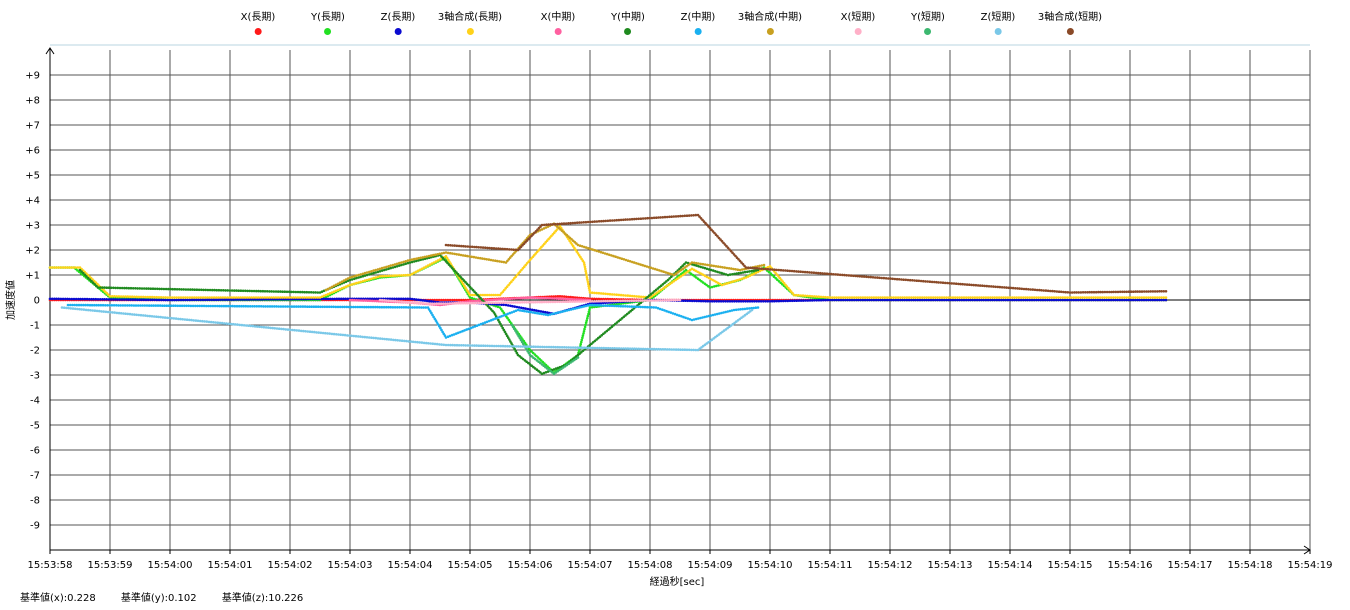  I want to click on x-tick-label: 15:54:13, so click(950, 565).